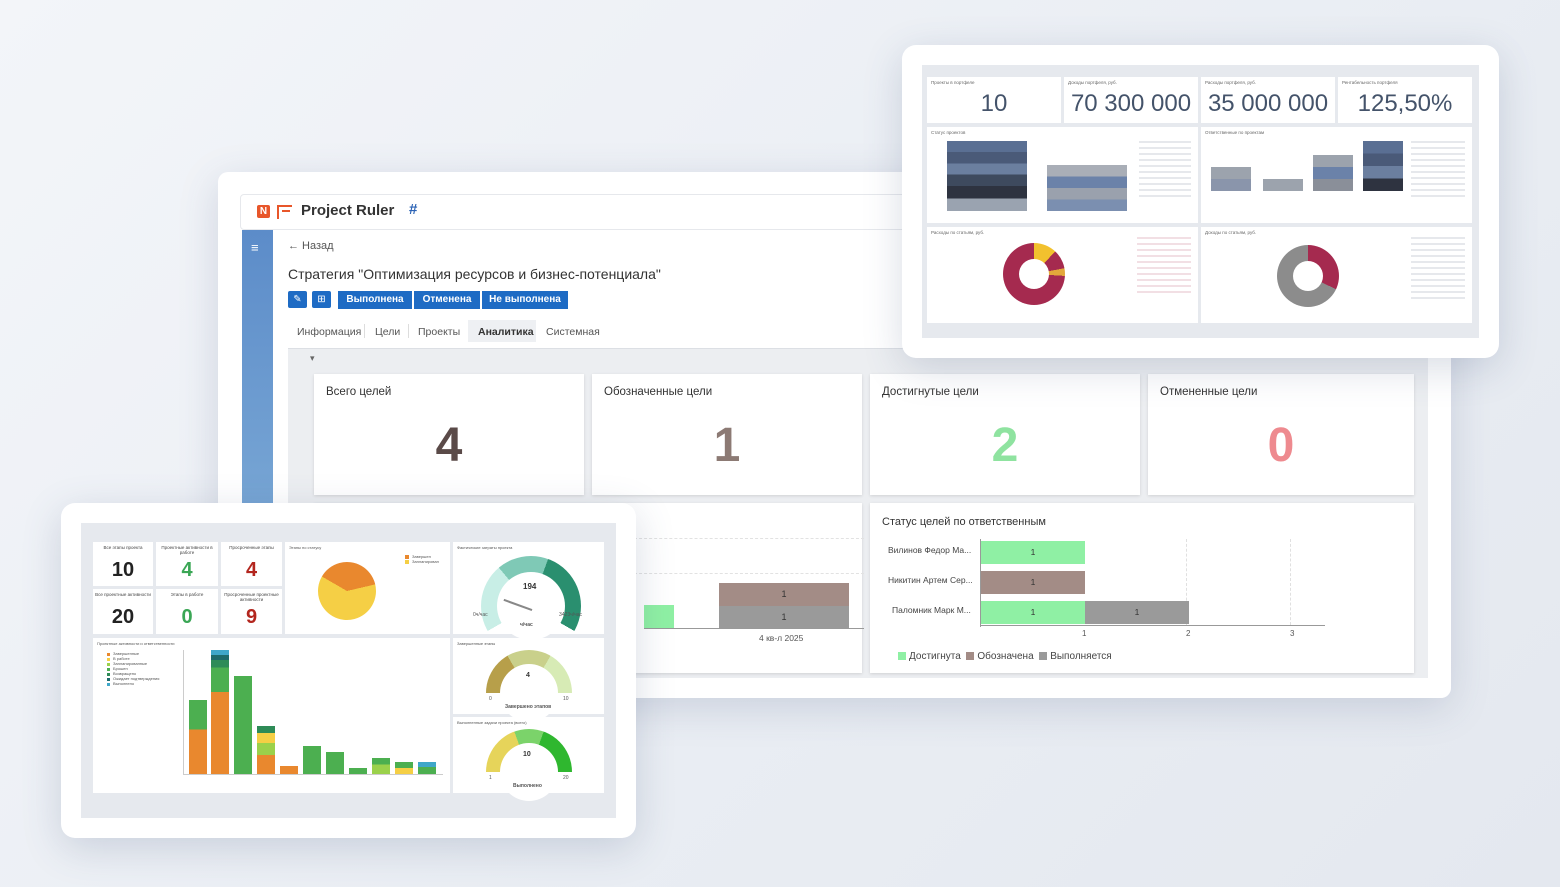  Describe the element at coordinates (130, 663) in the screenshot. I see `legend-label: Запланированные` at that location.